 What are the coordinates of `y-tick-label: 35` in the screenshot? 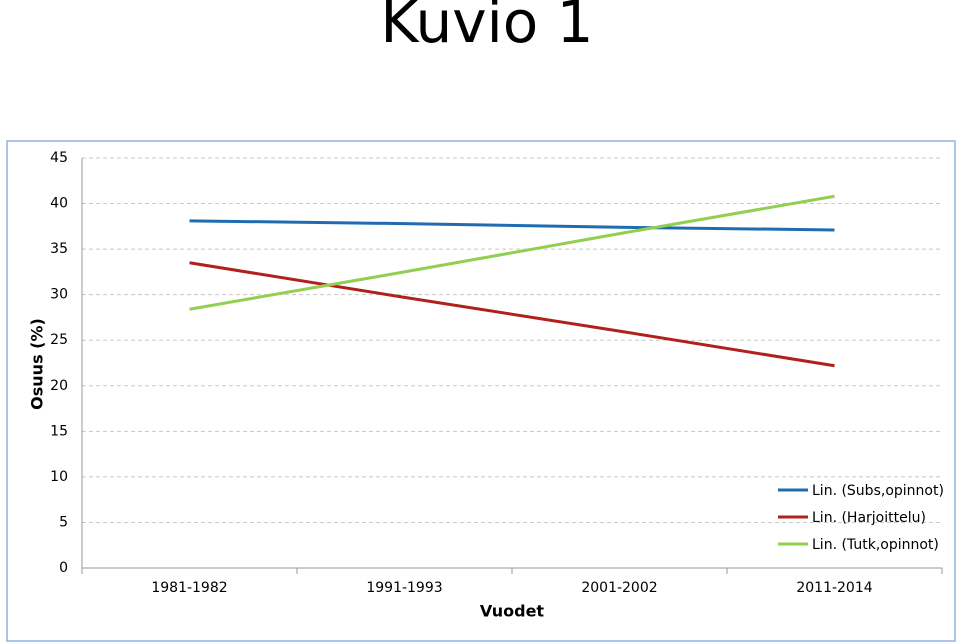 It's located at (59, 249).